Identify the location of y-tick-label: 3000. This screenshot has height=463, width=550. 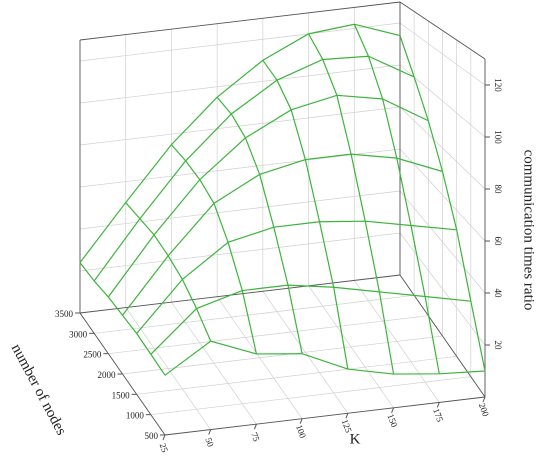
(78, 334).